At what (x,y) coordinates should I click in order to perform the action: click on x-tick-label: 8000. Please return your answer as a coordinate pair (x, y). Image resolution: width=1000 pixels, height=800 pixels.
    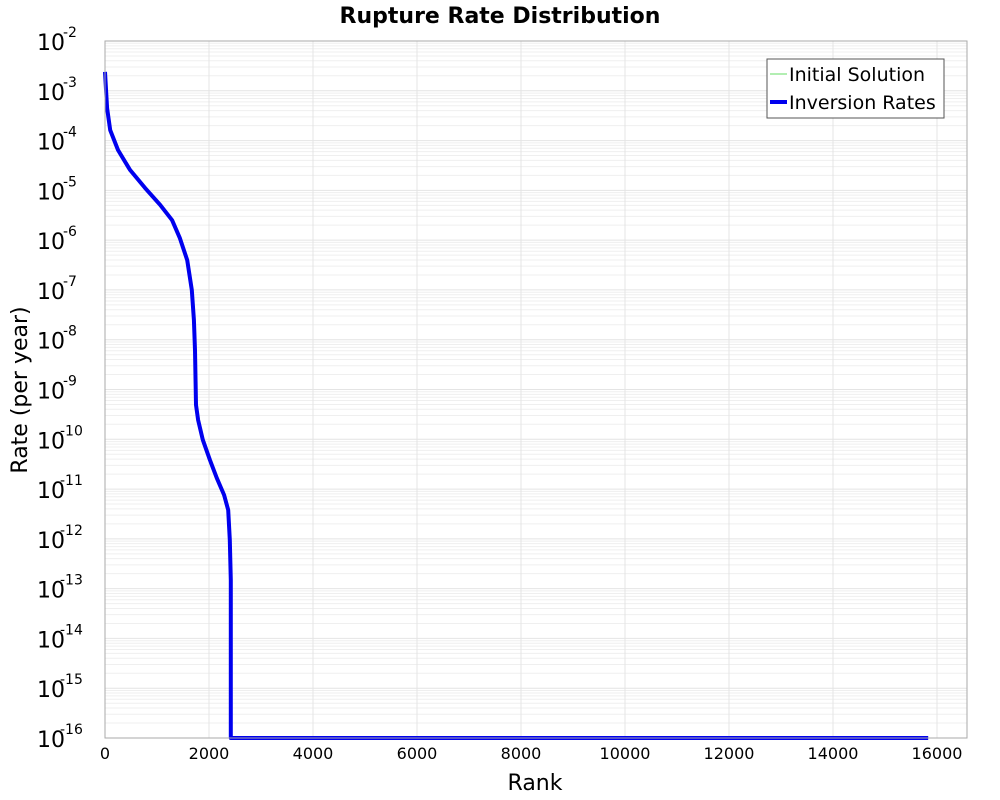
    Looking at the image, I should click on (521, 753).